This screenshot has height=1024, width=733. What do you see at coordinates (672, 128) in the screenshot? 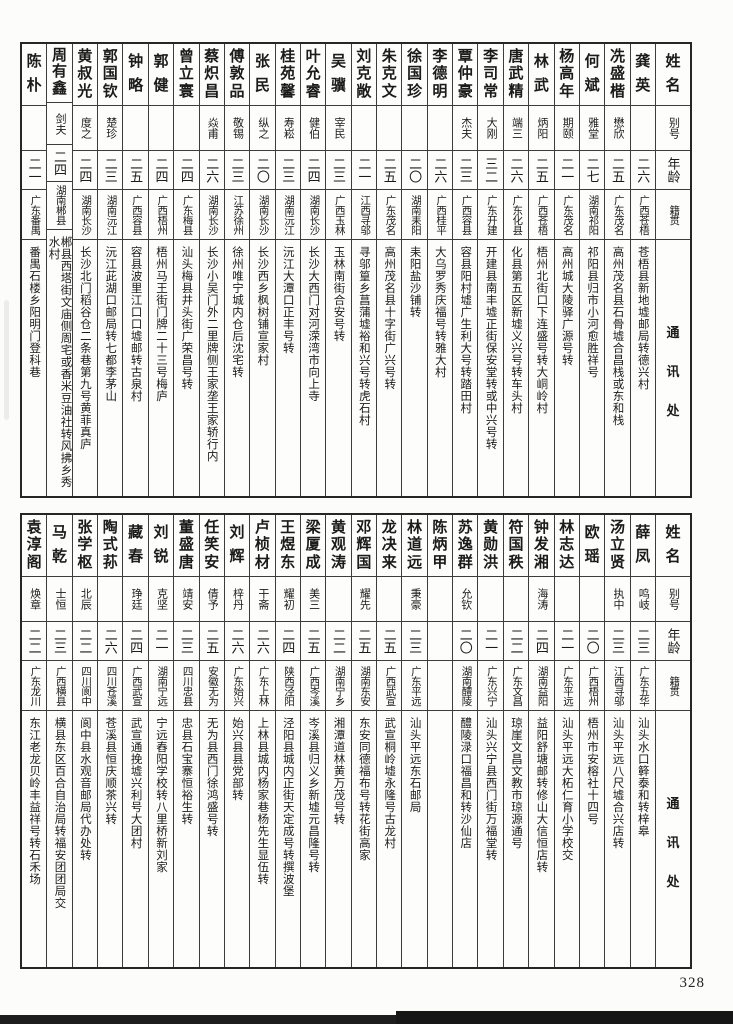
I see `header-alias-label: 别号` at bounding box center [672, 128].